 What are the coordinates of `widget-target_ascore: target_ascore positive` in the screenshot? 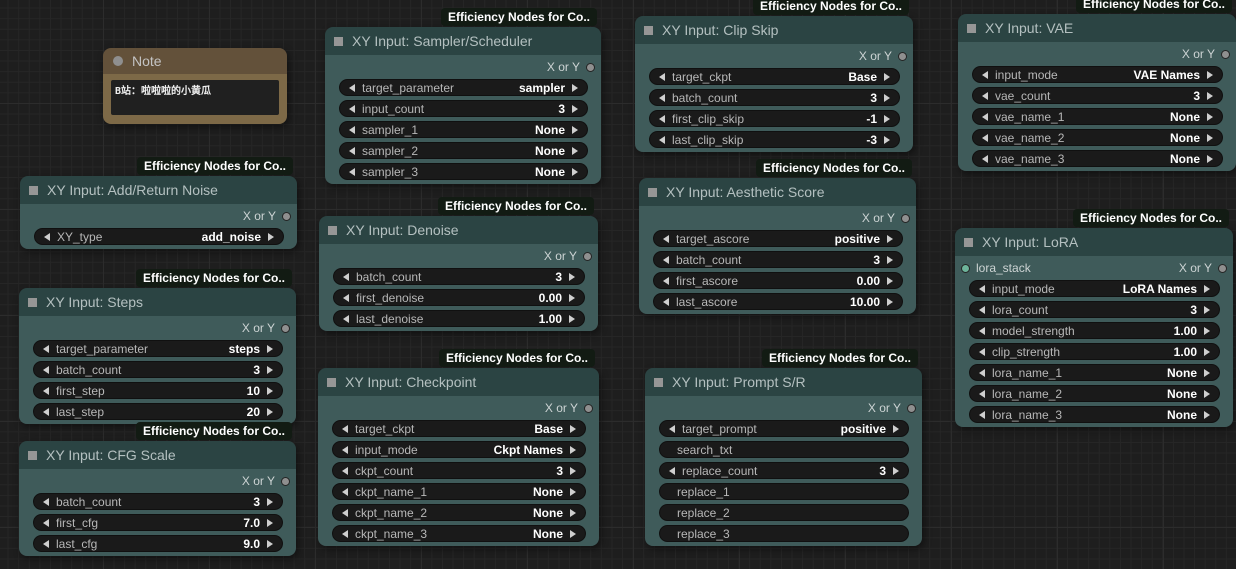 It's located at (778, 238).